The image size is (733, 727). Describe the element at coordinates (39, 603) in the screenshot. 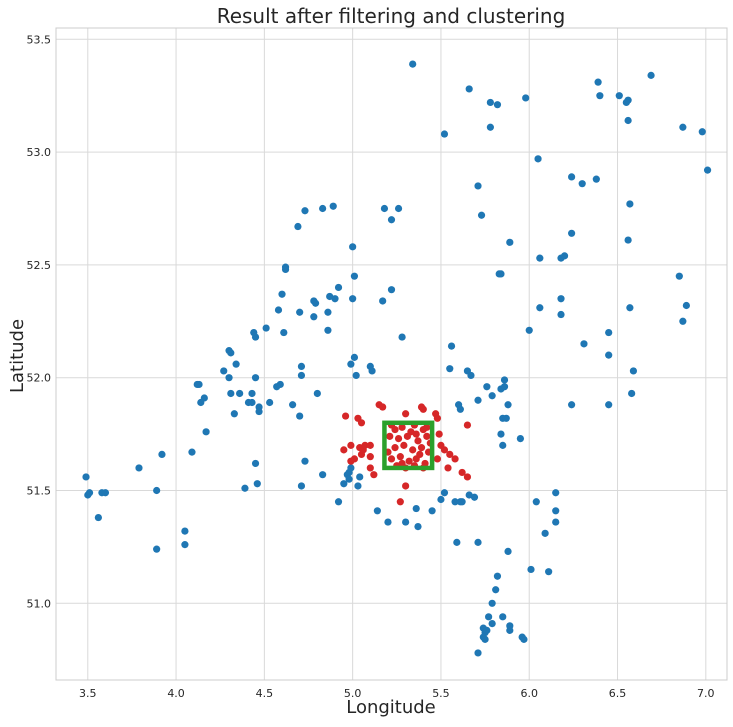

I see `y-tick-label: 51.0` at that location.